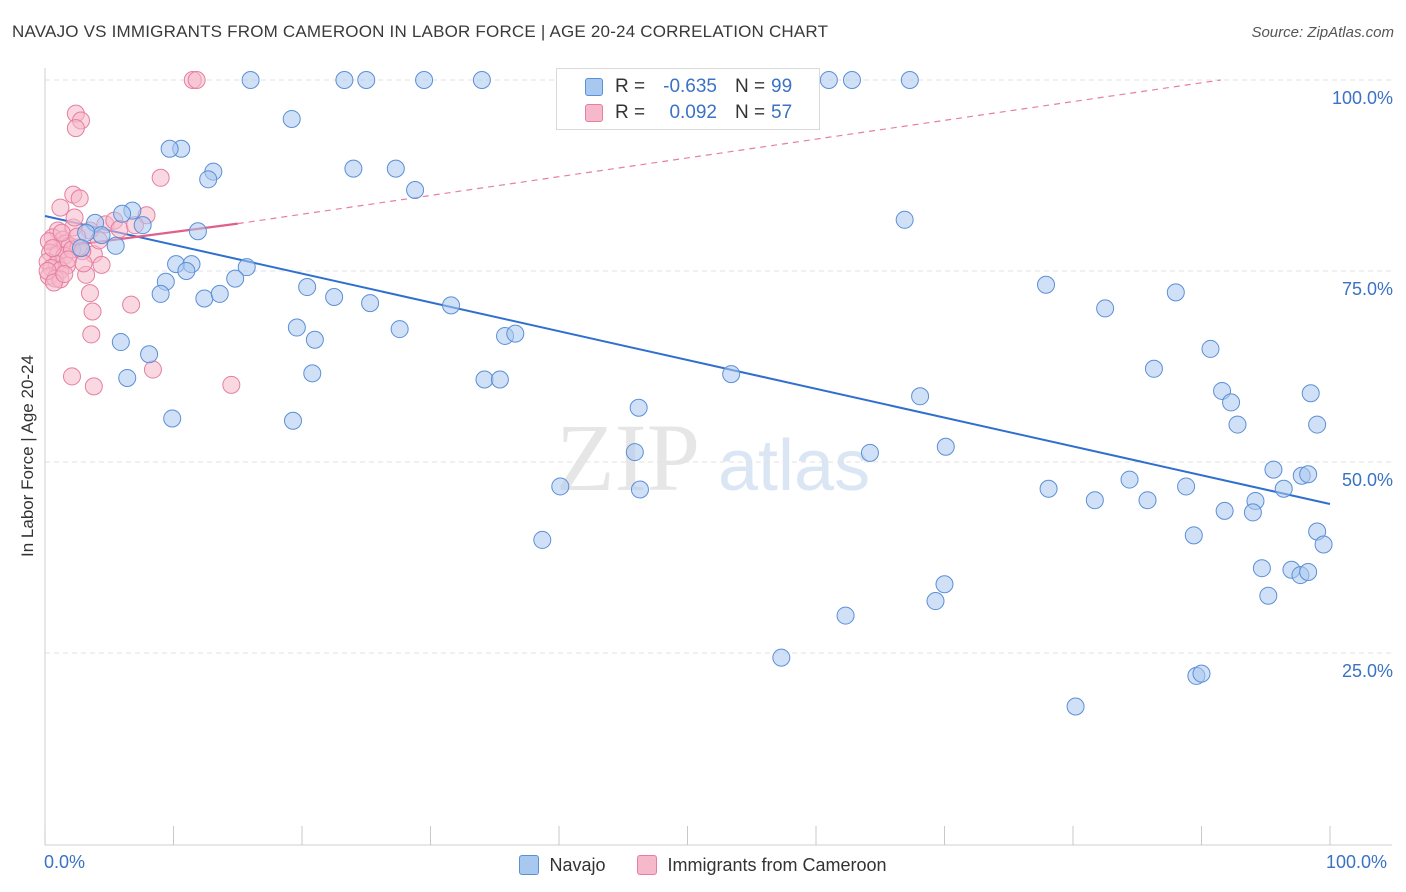  Describe the element at coordinates (1362, 384) in the screenshot. I see `y-tick-labels: 25.0% 50.0% 75.0% 100.0%` at that location.